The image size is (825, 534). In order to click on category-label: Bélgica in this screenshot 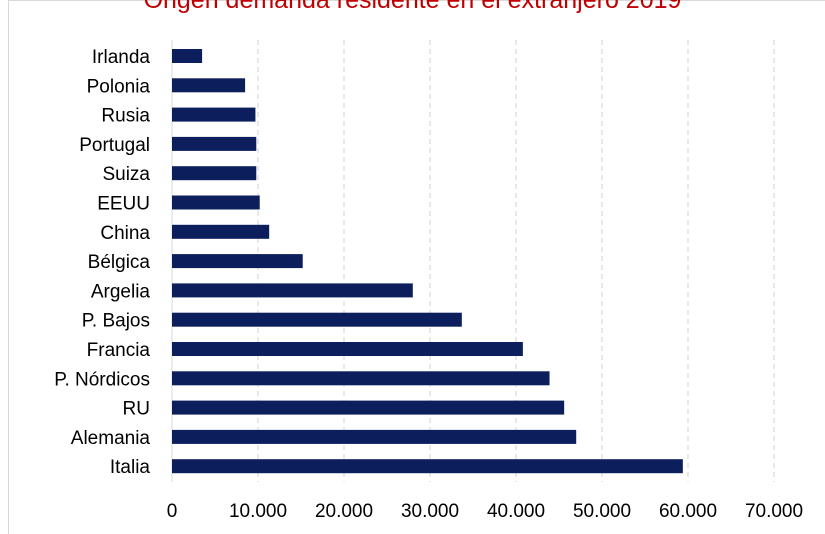, I will do `click(119, 262)`.